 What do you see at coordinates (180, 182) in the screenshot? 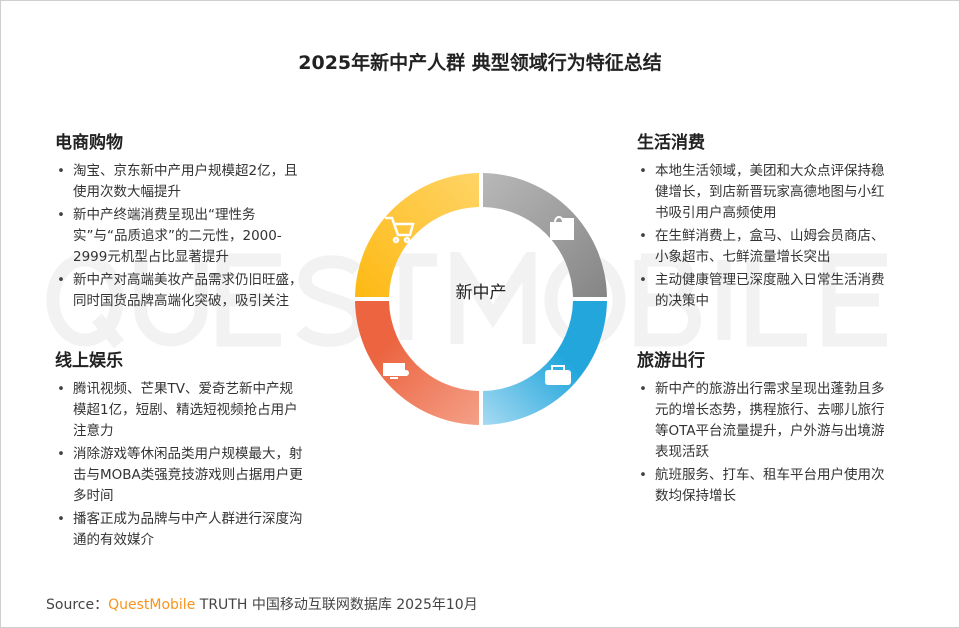
I see `list-item: 淘宝、京东新中产用户规模超2亿，且使用次数大幅提升` at bounding box center [180, 182].